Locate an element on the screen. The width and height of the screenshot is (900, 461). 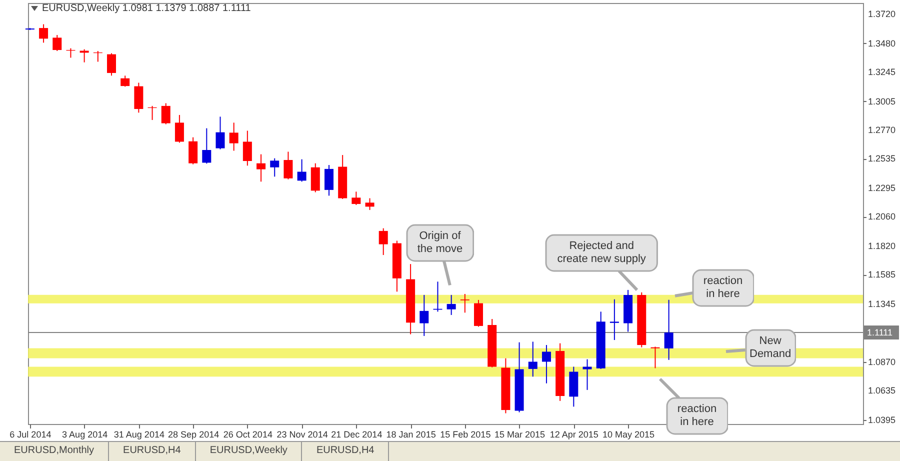
y-tick-label: 1.3480 is located at coordinates (882, 43).